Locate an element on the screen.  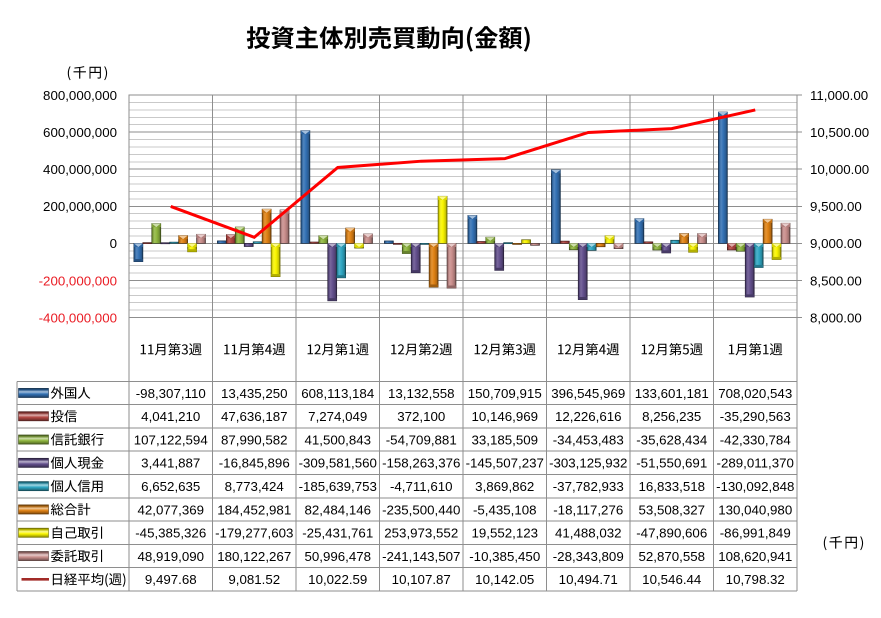
svg-text: 372,100 is located at coordinates (421, 416).